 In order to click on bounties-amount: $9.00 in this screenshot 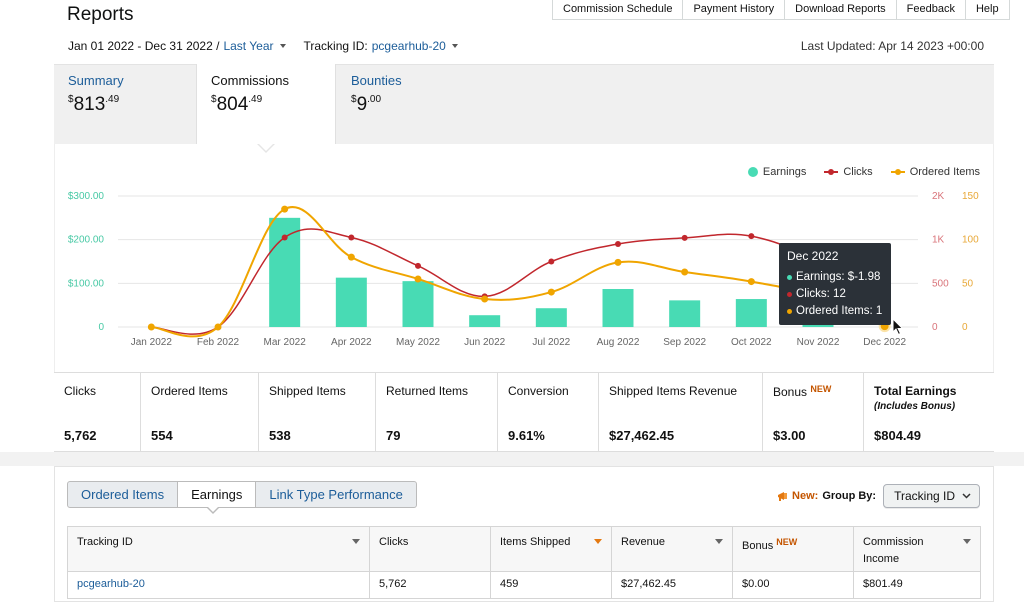, I will do `click(366, 104)`.